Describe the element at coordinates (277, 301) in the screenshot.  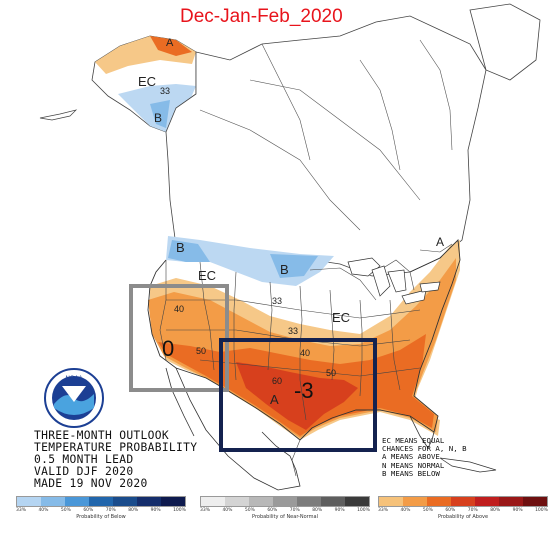
I see `label-33-north: 33` at that location.